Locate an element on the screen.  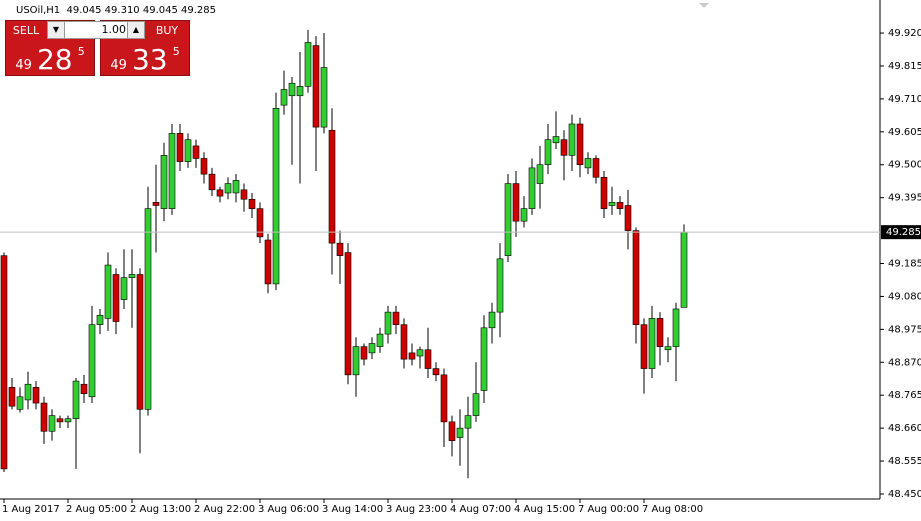
shift-marker is located at coordinates (704, 5).